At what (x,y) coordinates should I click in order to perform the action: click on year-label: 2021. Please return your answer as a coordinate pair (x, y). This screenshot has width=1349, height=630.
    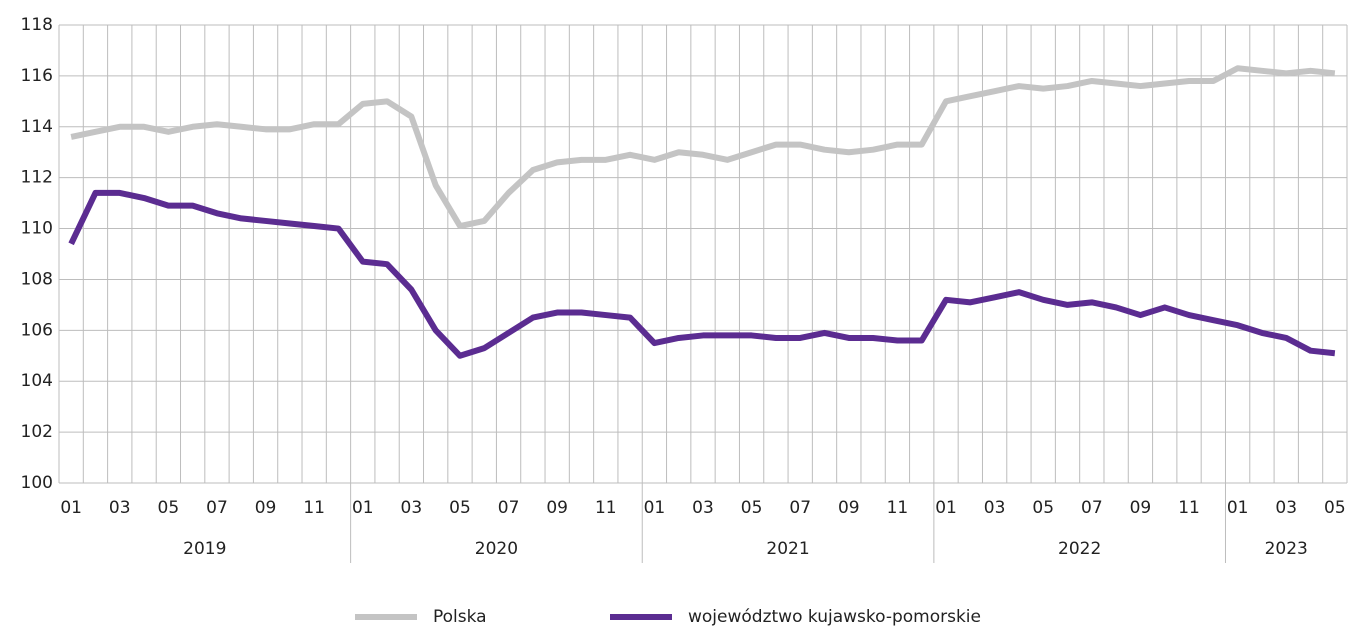
    Looking at the image, I should click on (787, 549).